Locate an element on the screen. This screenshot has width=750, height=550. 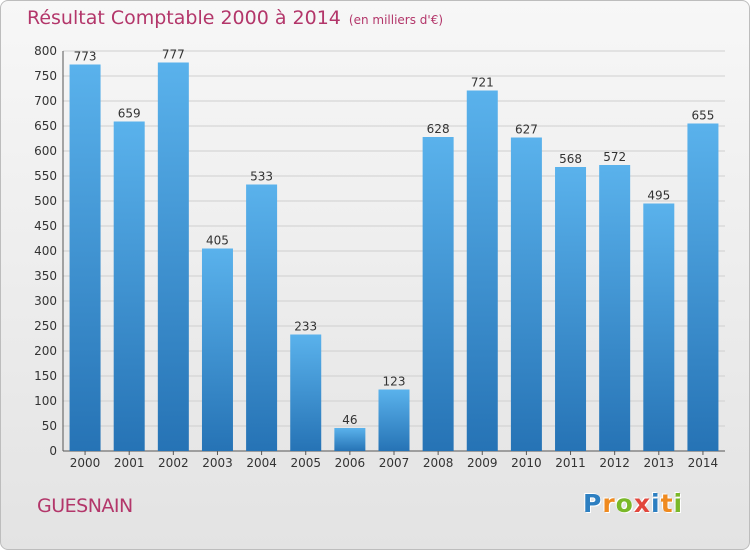
logo-letter: P is located at coordinates (593, 503).